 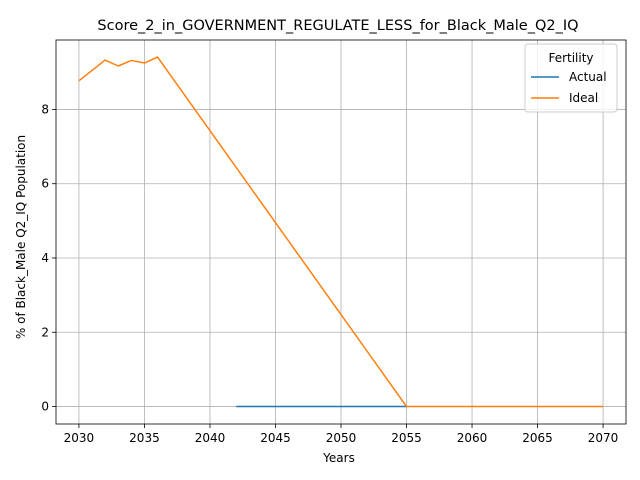 I want to click on x-tick-label: 2050, so click(x=341, y=438).